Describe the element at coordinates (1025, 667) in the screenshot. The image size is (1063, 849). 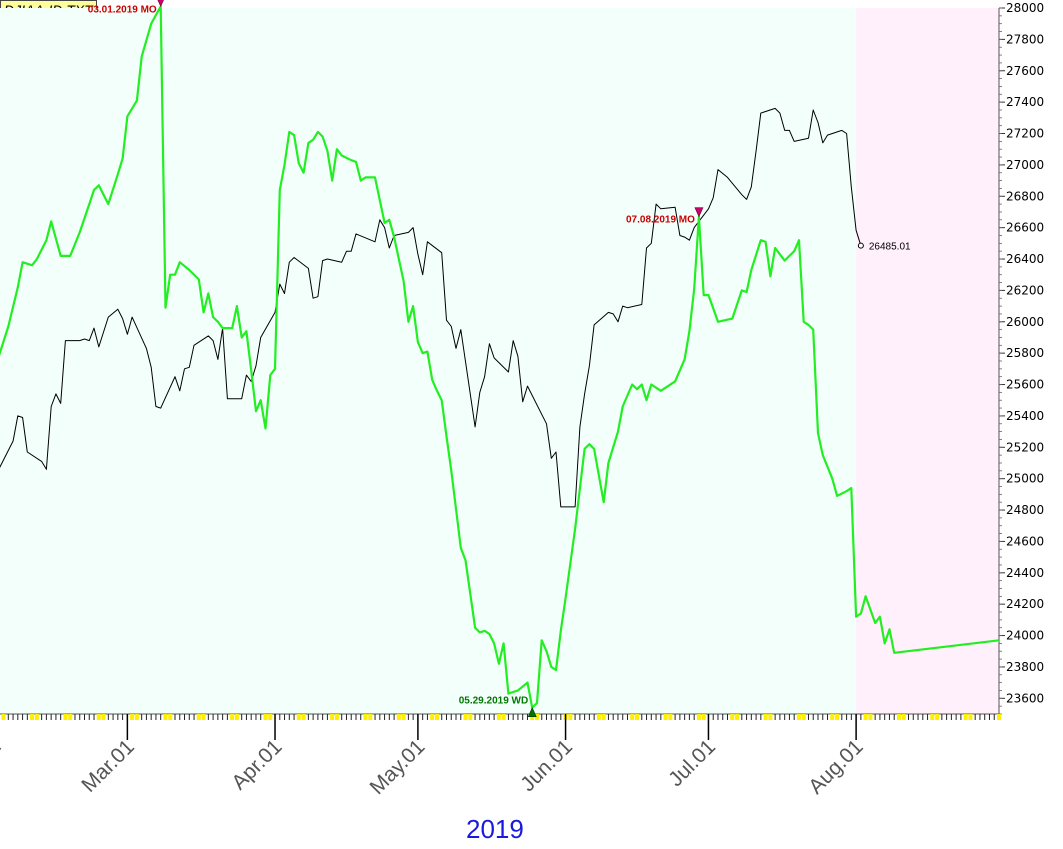
I see `y-tick-label: 23800` at that location.